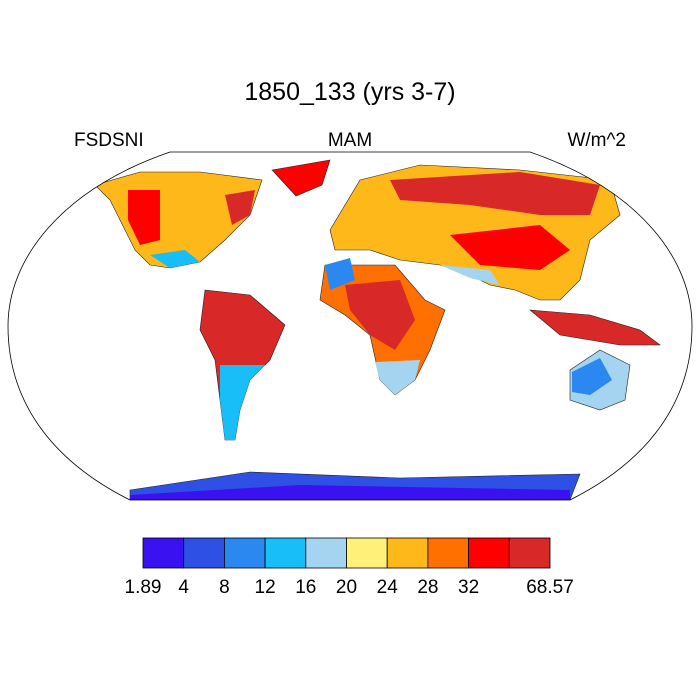 This screenshot has height=700, width=700. Describe the element at coordinates (350, 140) in the screenshot. I see `season-label: MAM` at that location.